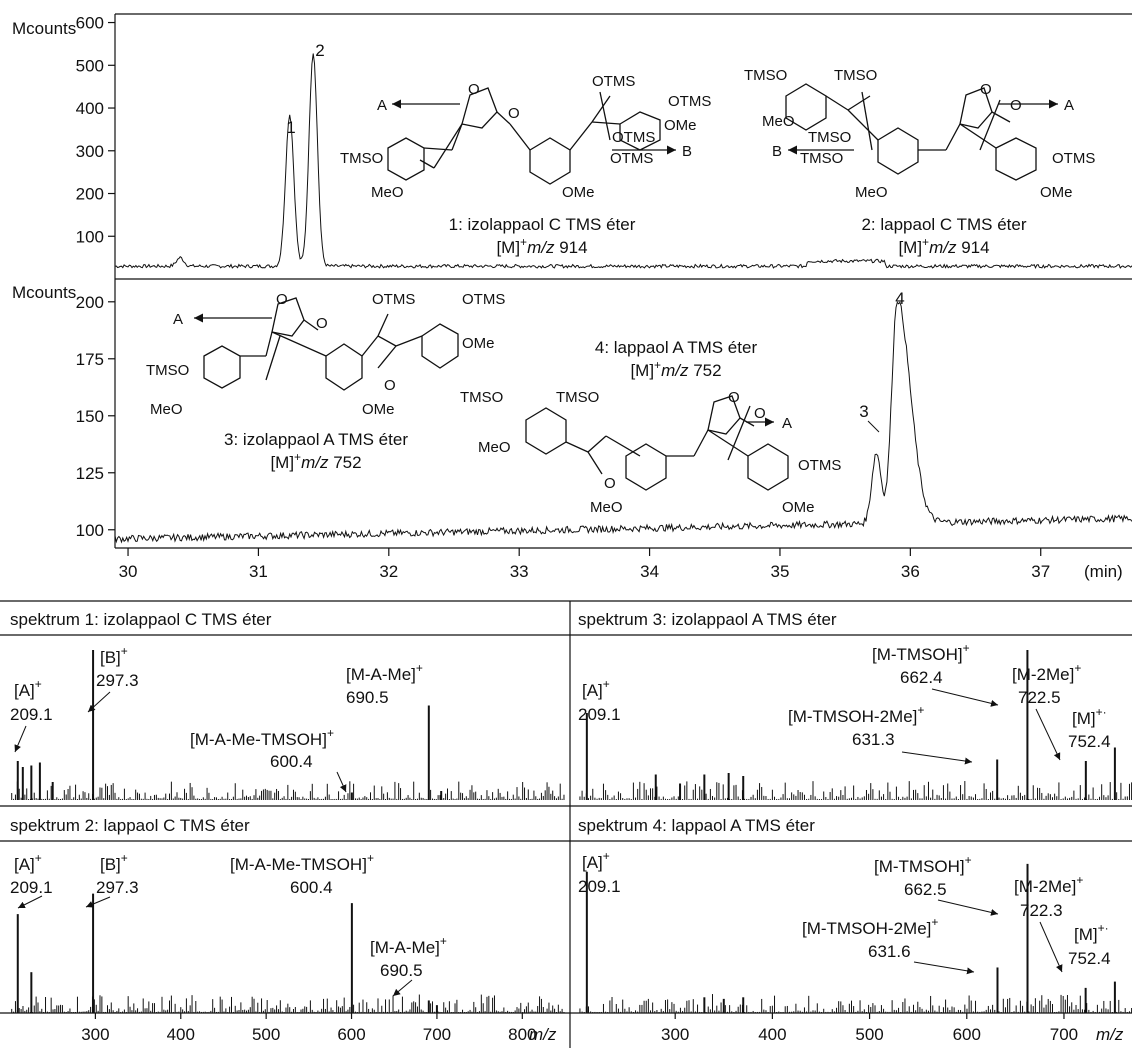  I want to click on spectrum-2-peaks, so click(288, 953).